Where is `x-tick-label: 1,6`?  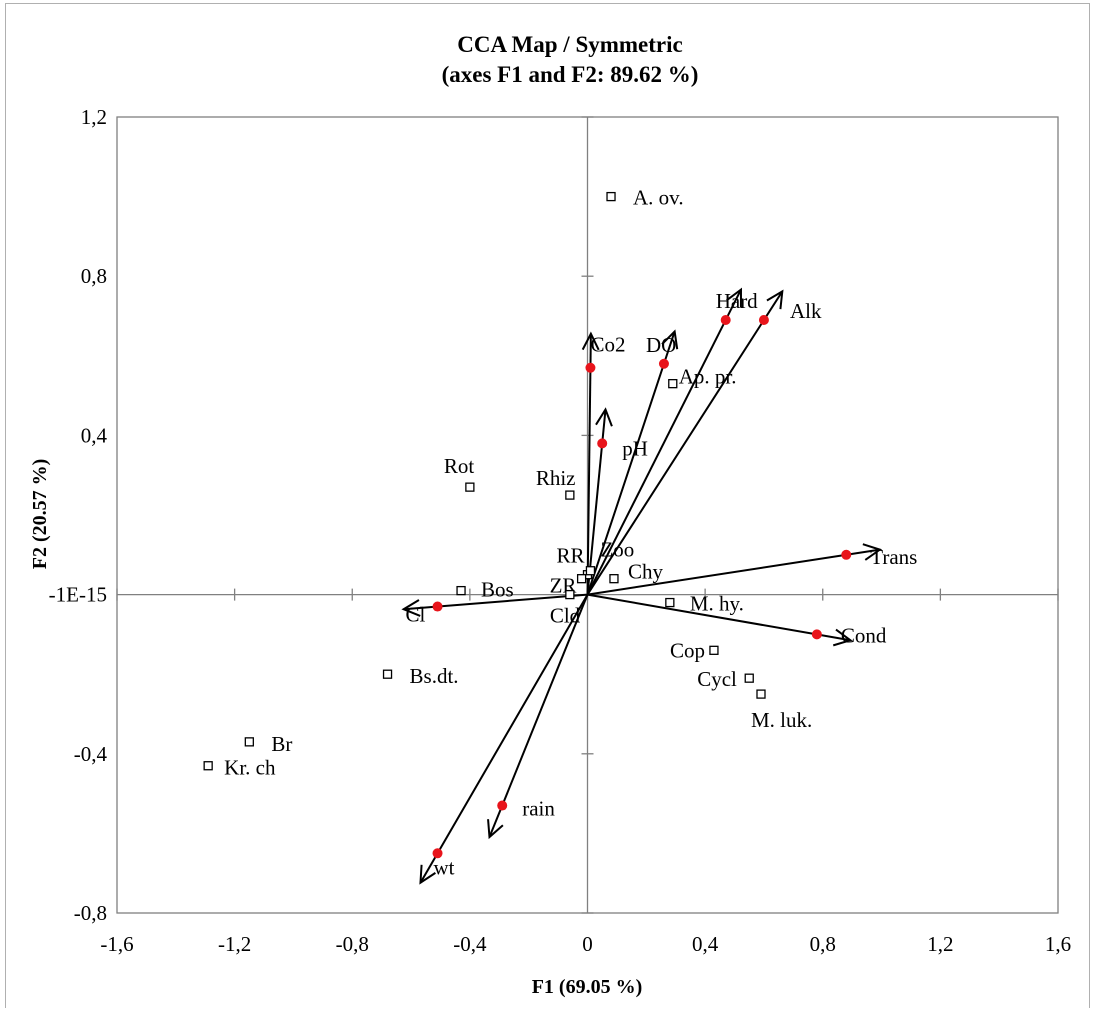 x-tick-label: 1,6 is located at coordinates (1058, 944).